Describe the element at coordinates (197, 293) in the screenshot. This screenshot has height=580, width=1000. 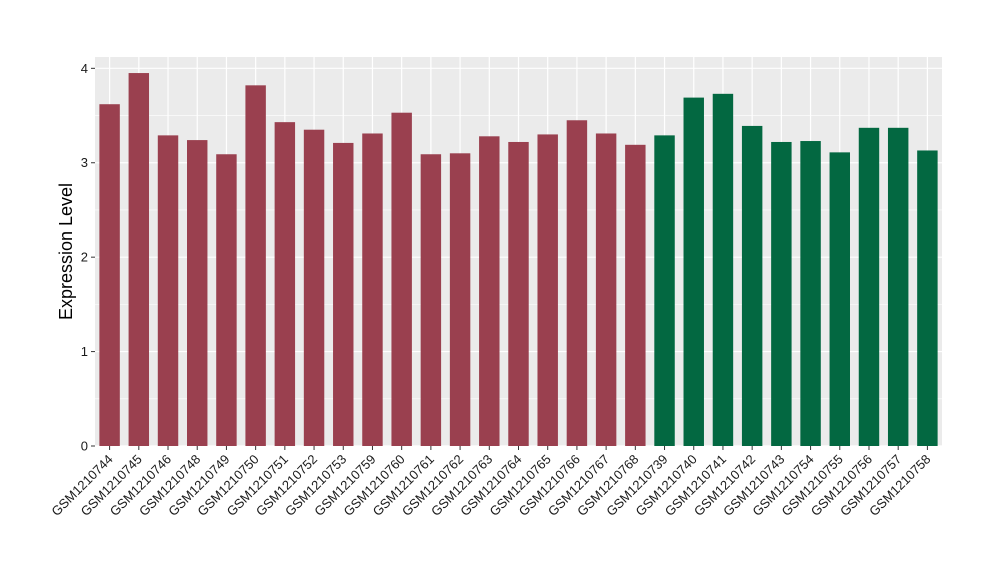
I see `bar-GSM1210748` at that location.